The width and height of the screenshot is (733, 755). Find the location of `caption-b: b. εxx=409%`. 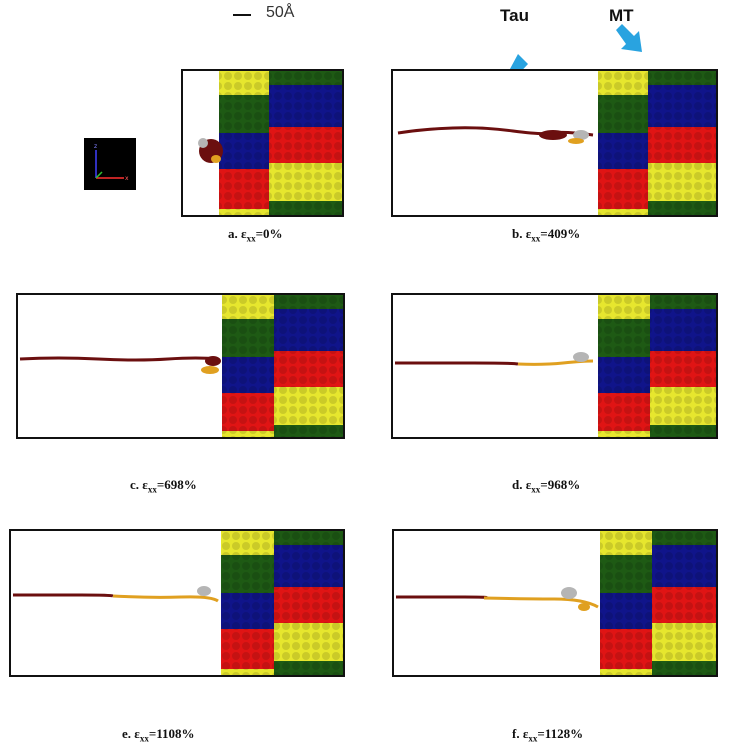

caption-b: b. εxx=409% is located at coordinates (546, 235).